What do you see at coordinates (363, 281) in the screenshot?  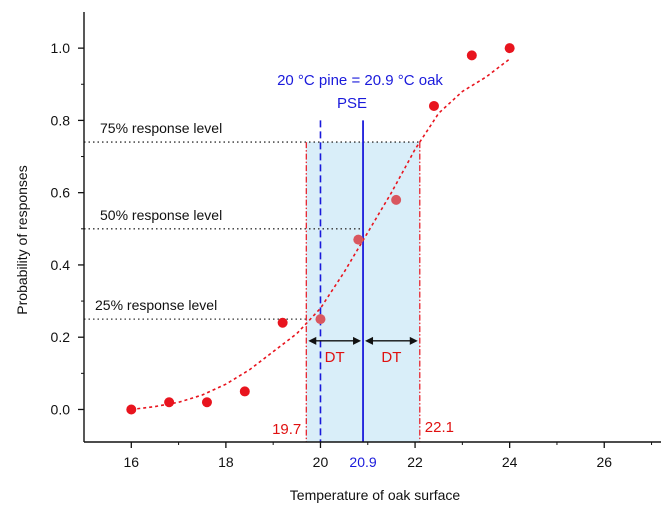 I see `vertical-lines-group` at bounding box center [363, 281].